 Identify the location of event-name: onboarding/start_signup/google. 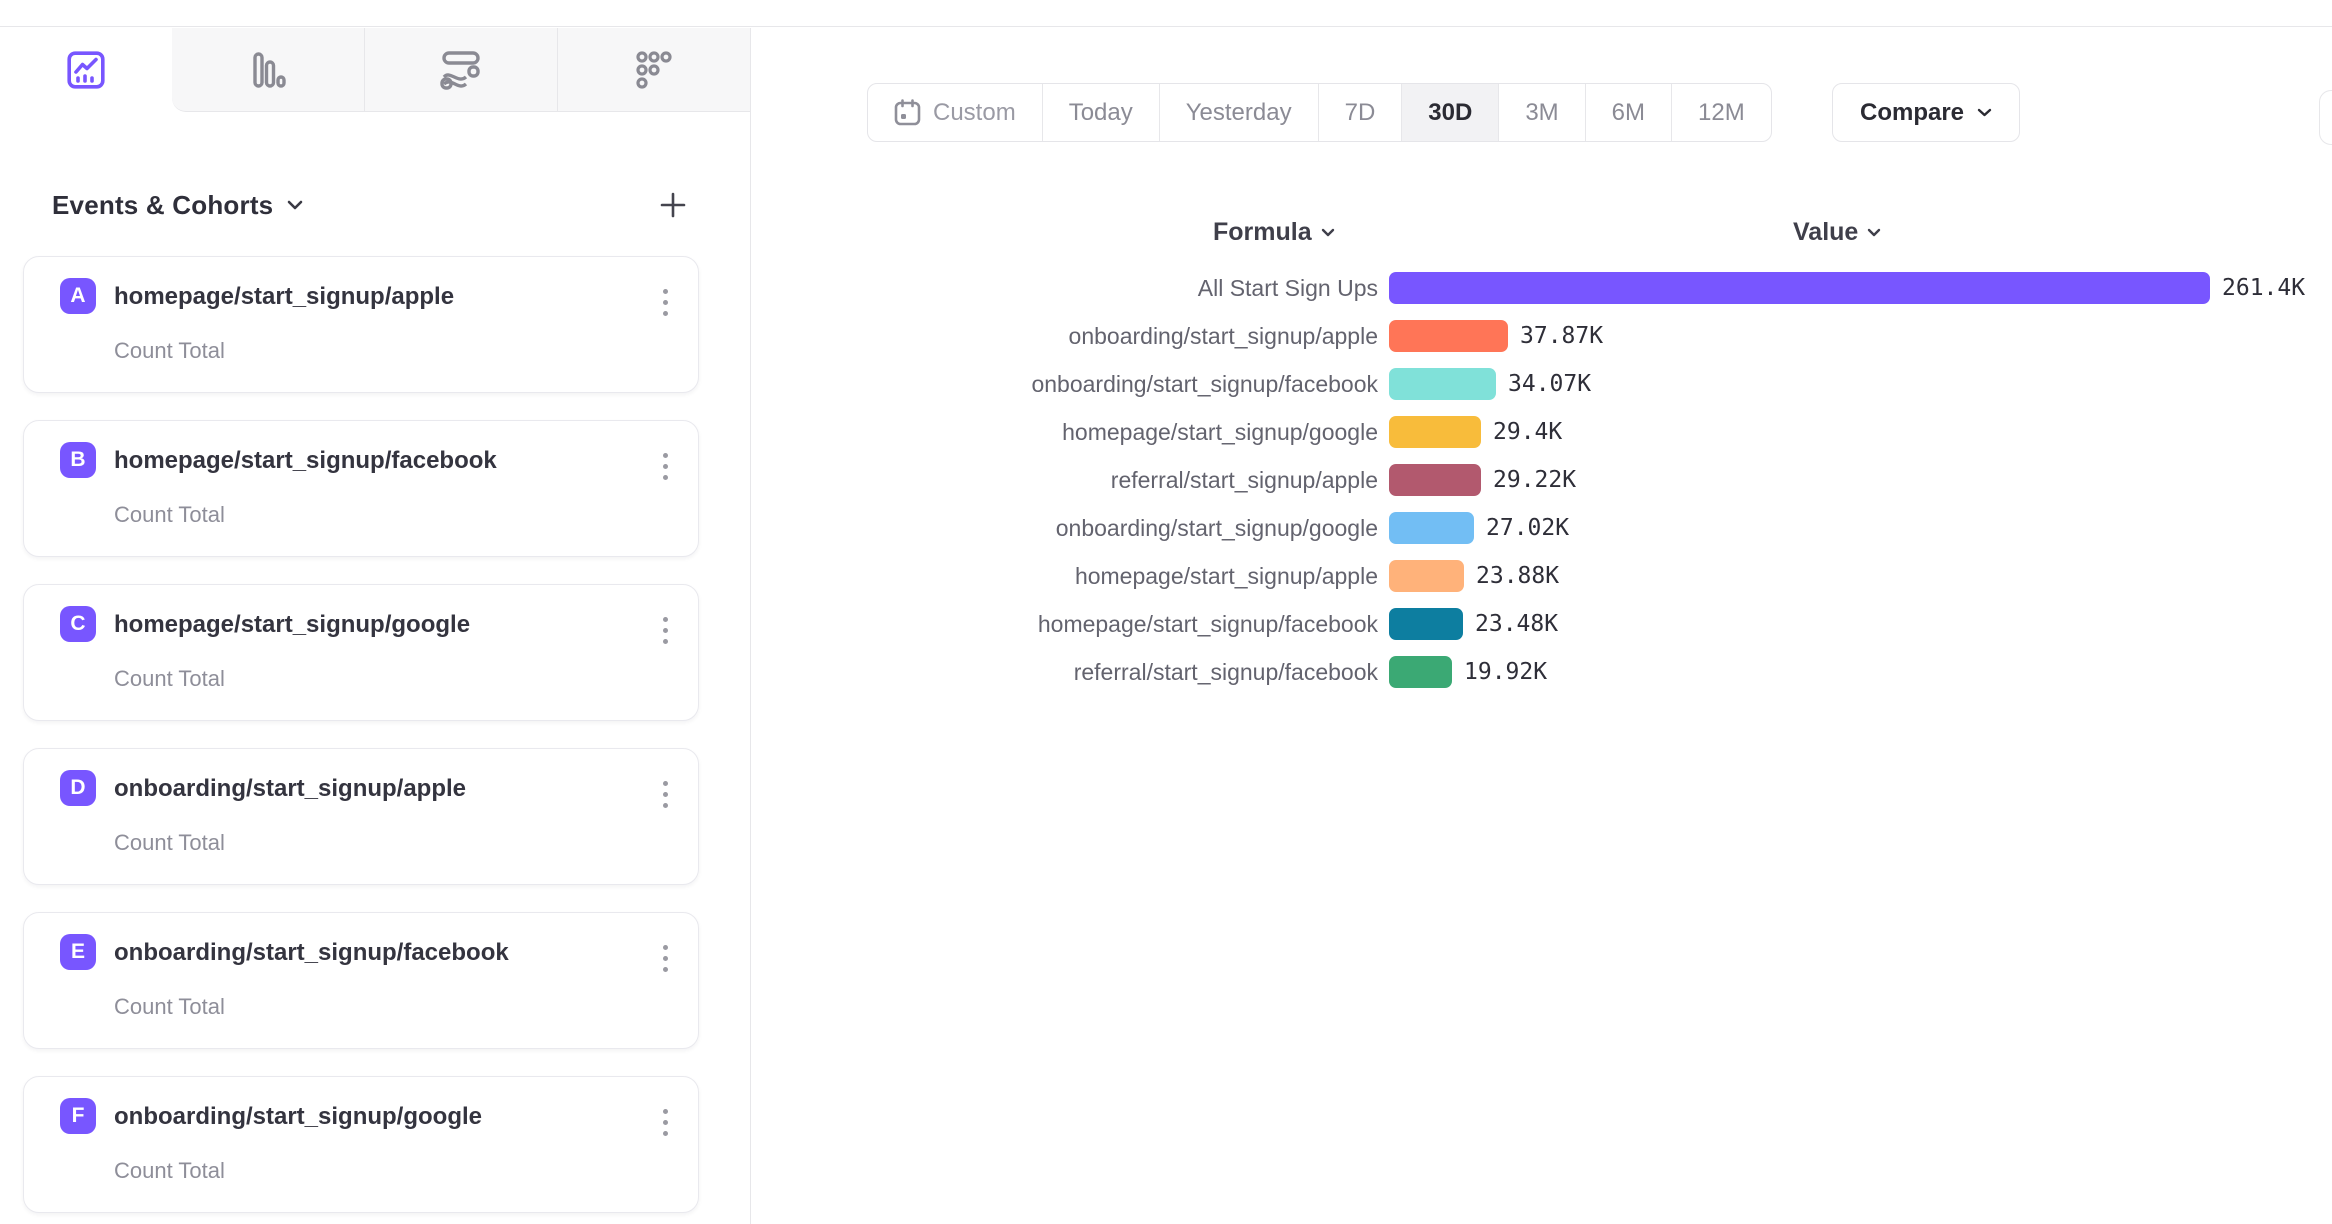
(298, 1116).